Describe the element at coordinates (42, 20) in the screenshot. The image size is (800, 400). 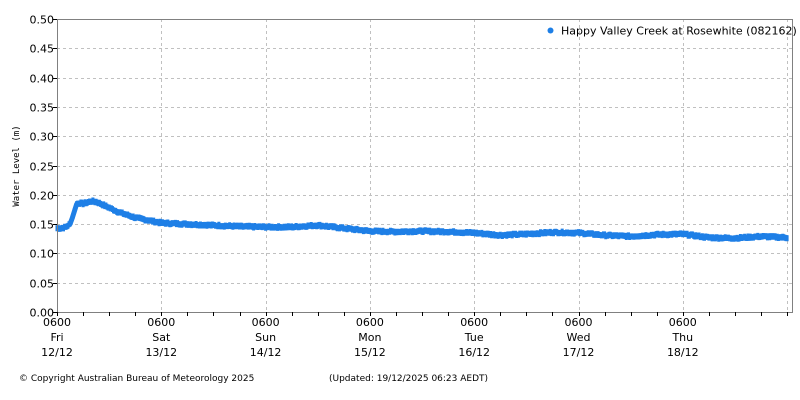
I see `y-tick-label: 0.50` at that location.